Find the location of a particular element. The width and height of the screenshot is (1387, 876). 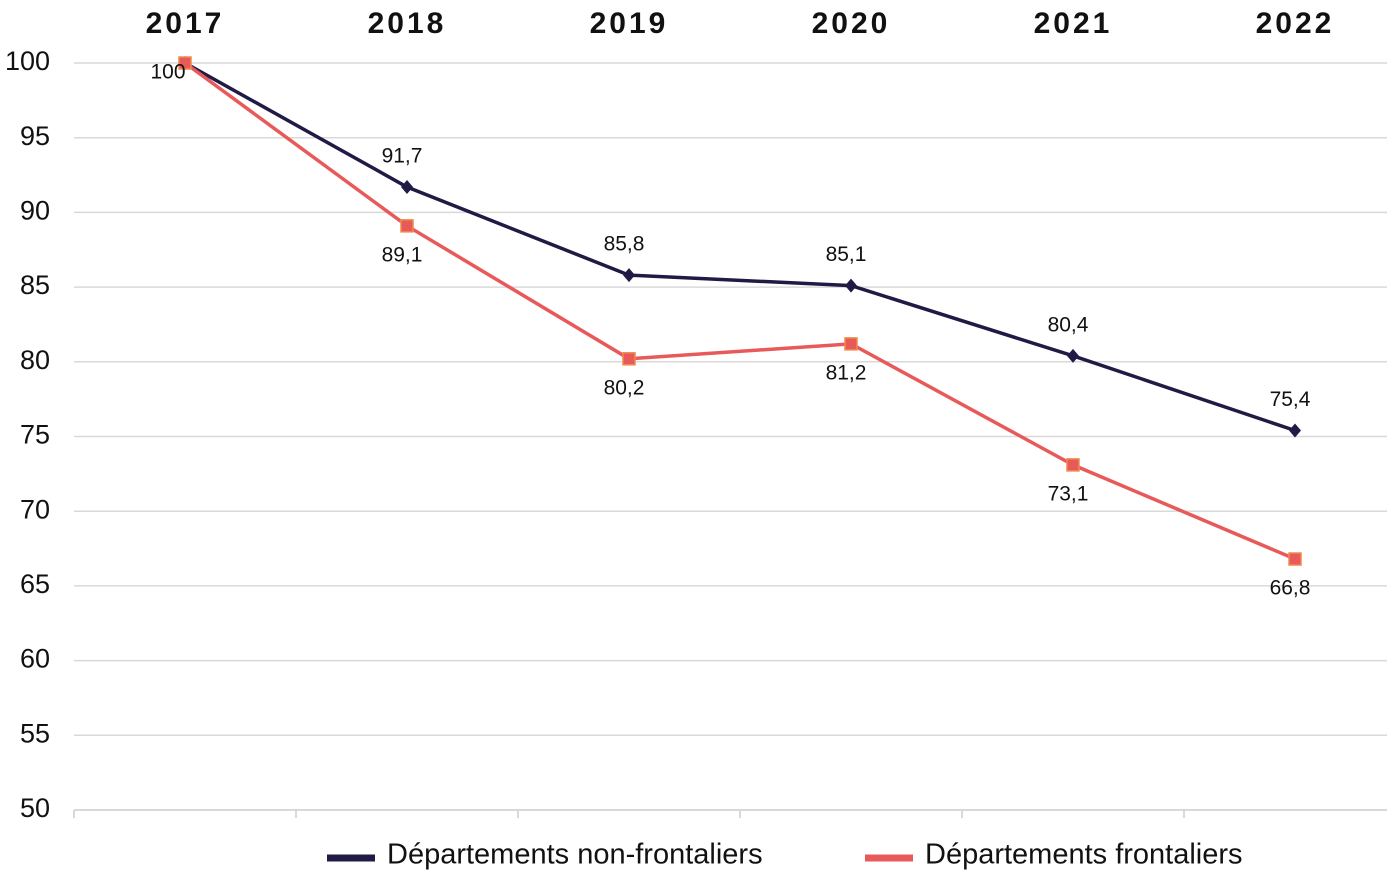

y-tick-label: 100 is located at coordinates (27, 61).